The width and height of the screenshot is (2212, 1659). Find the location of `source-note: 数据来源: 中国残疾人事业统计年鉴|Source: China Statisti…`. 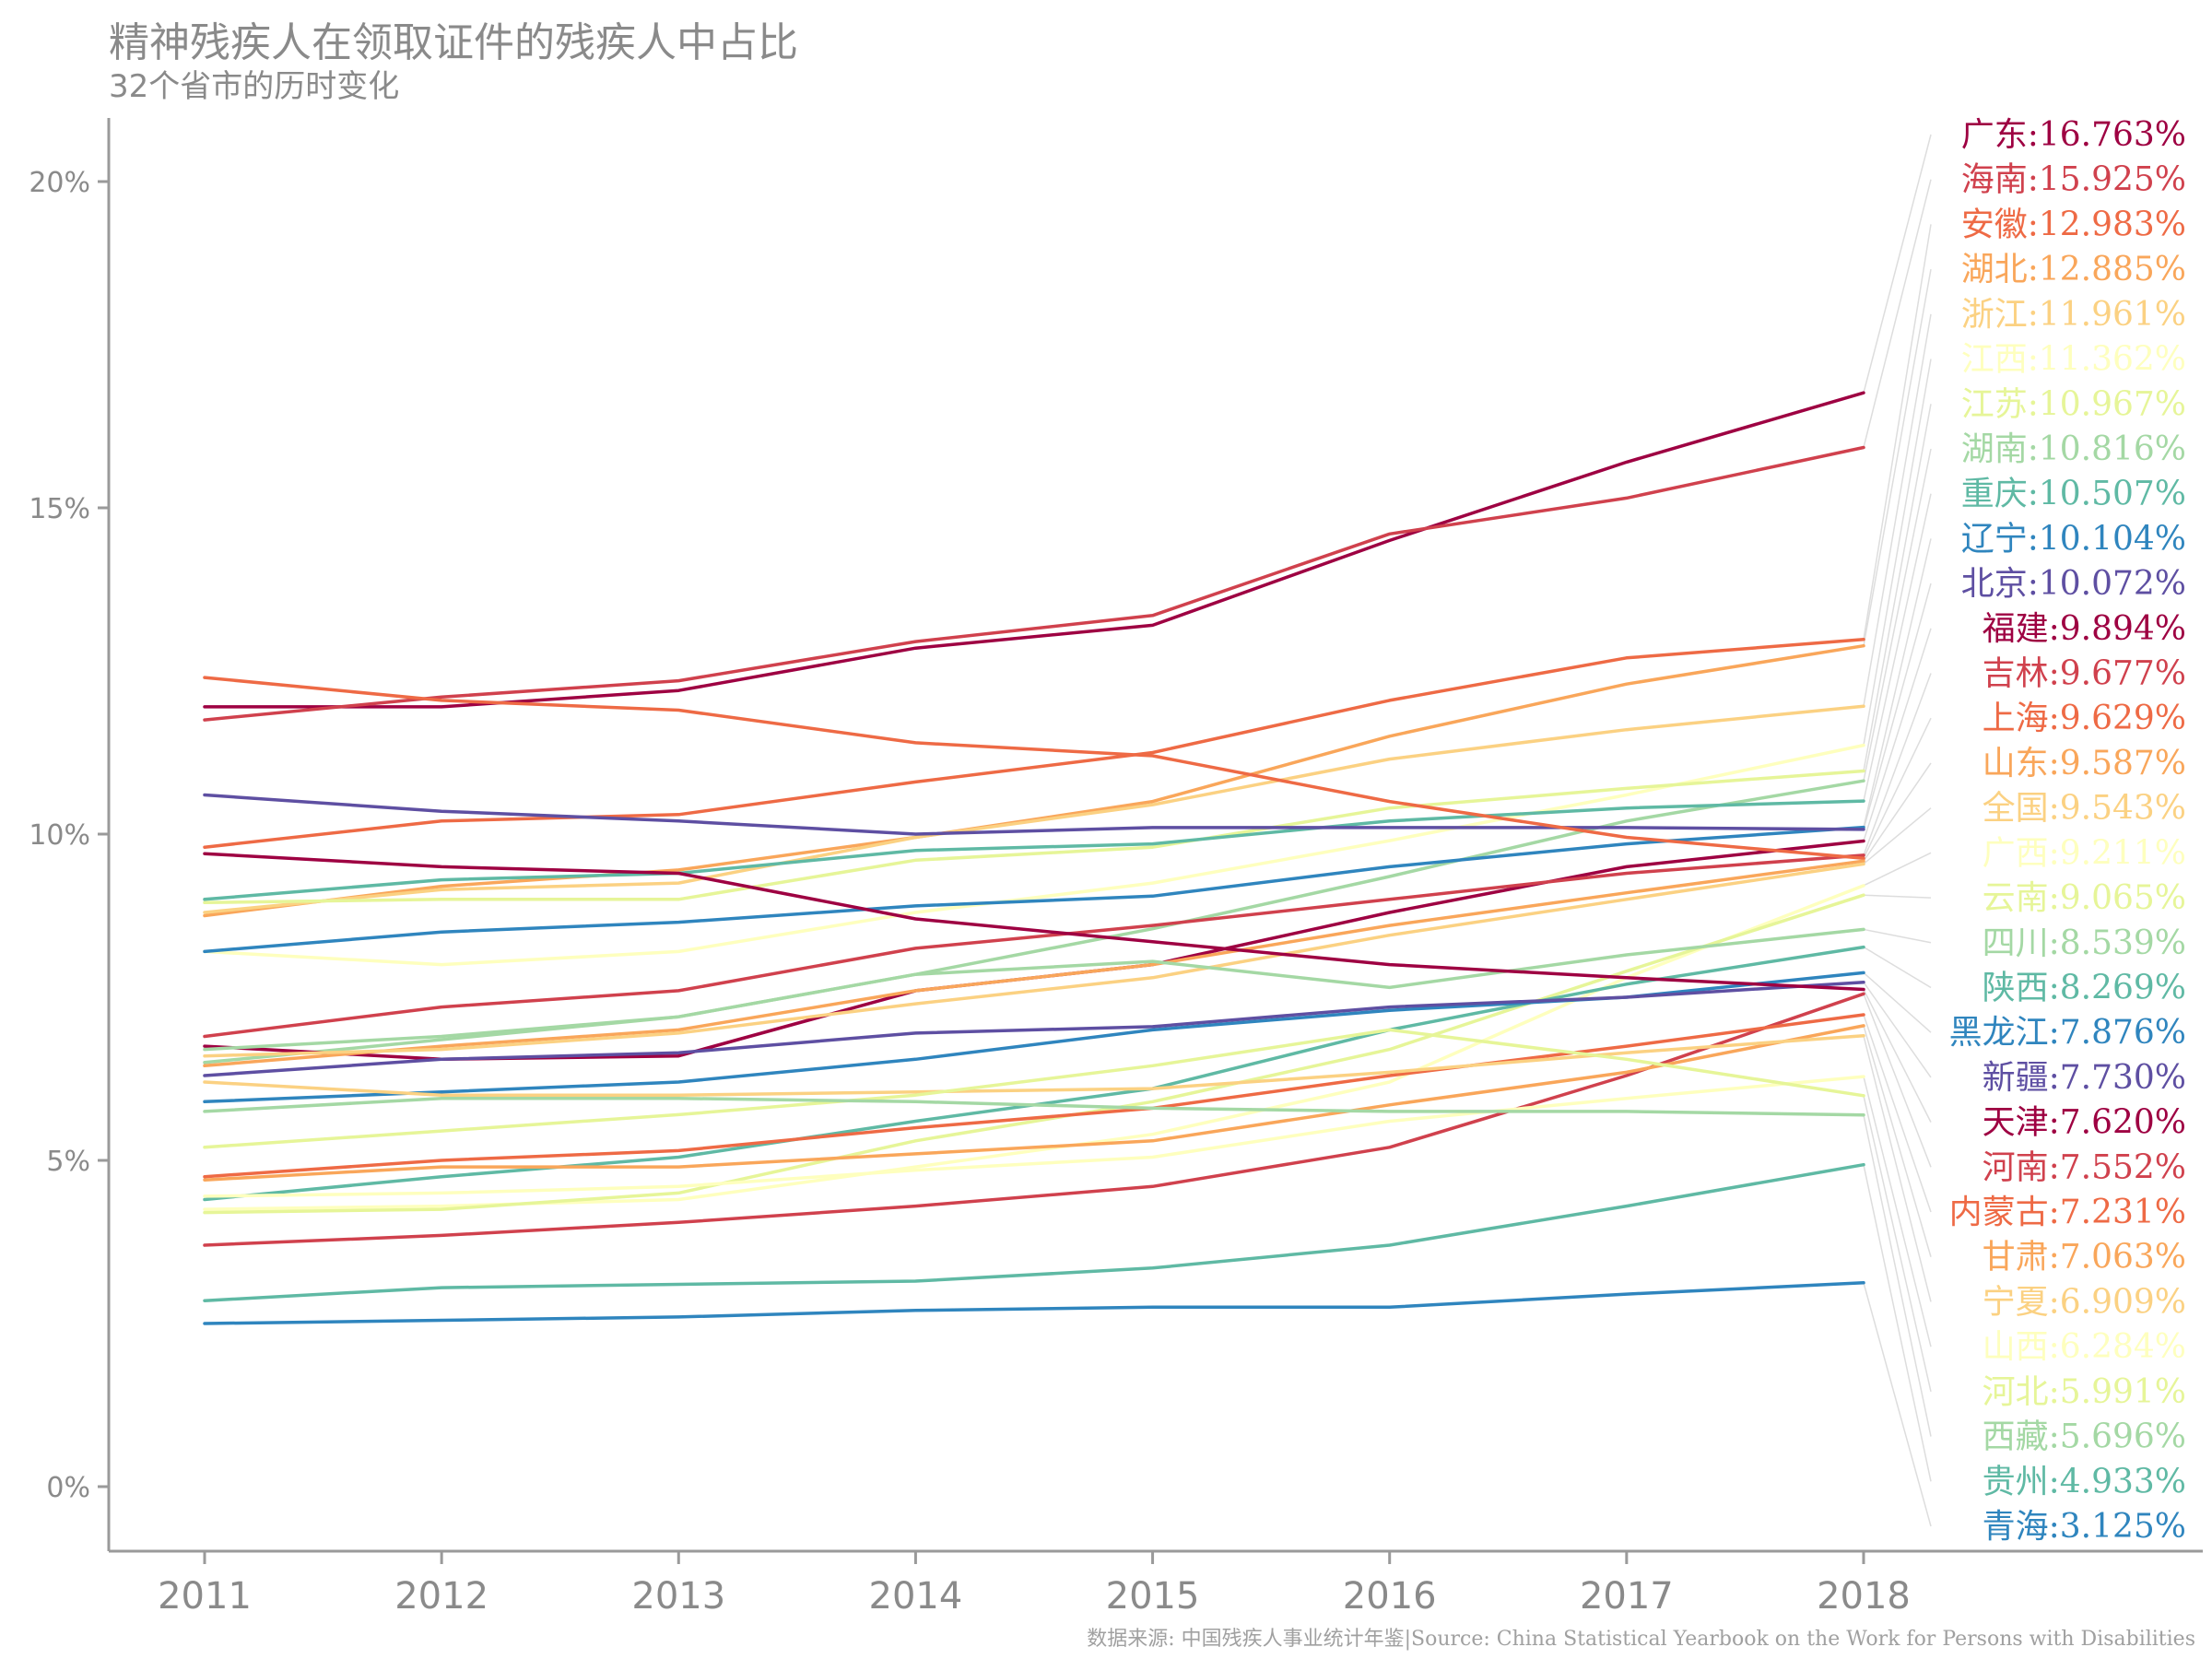

source-note: 数据来源: 中国残疾人事业统计年鉴|Source: China Statisti… is located at coordinates (1641, 1639).